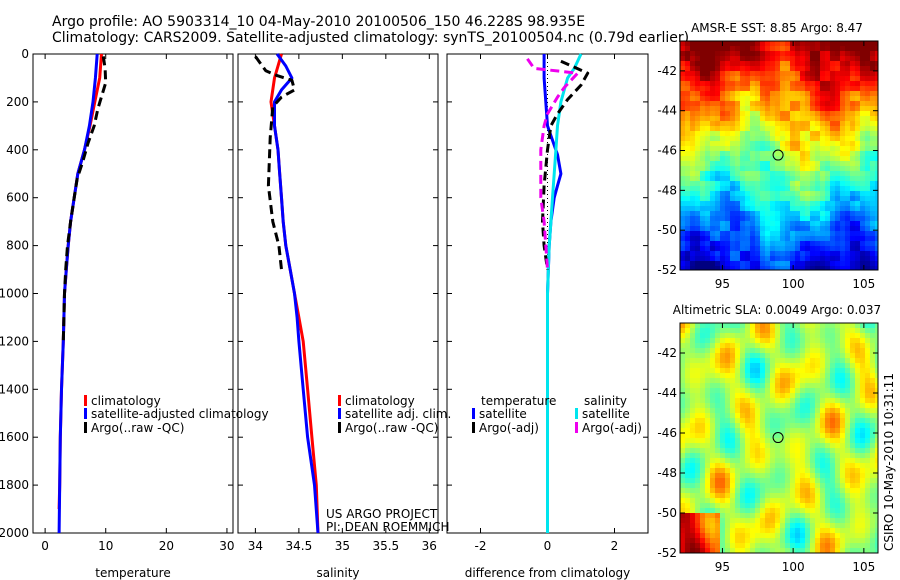  Describe the element at coordinates (398, 414) in the screenshot. I see `legend-label: satellite adj. clim.` at that location.